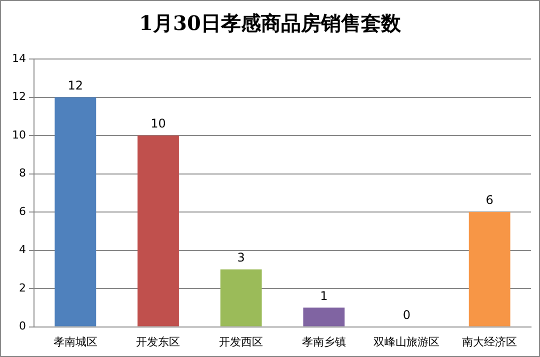 This screenshot has height=357, width=540. I want to click on y-tick-label: 6, so click(22, 211).